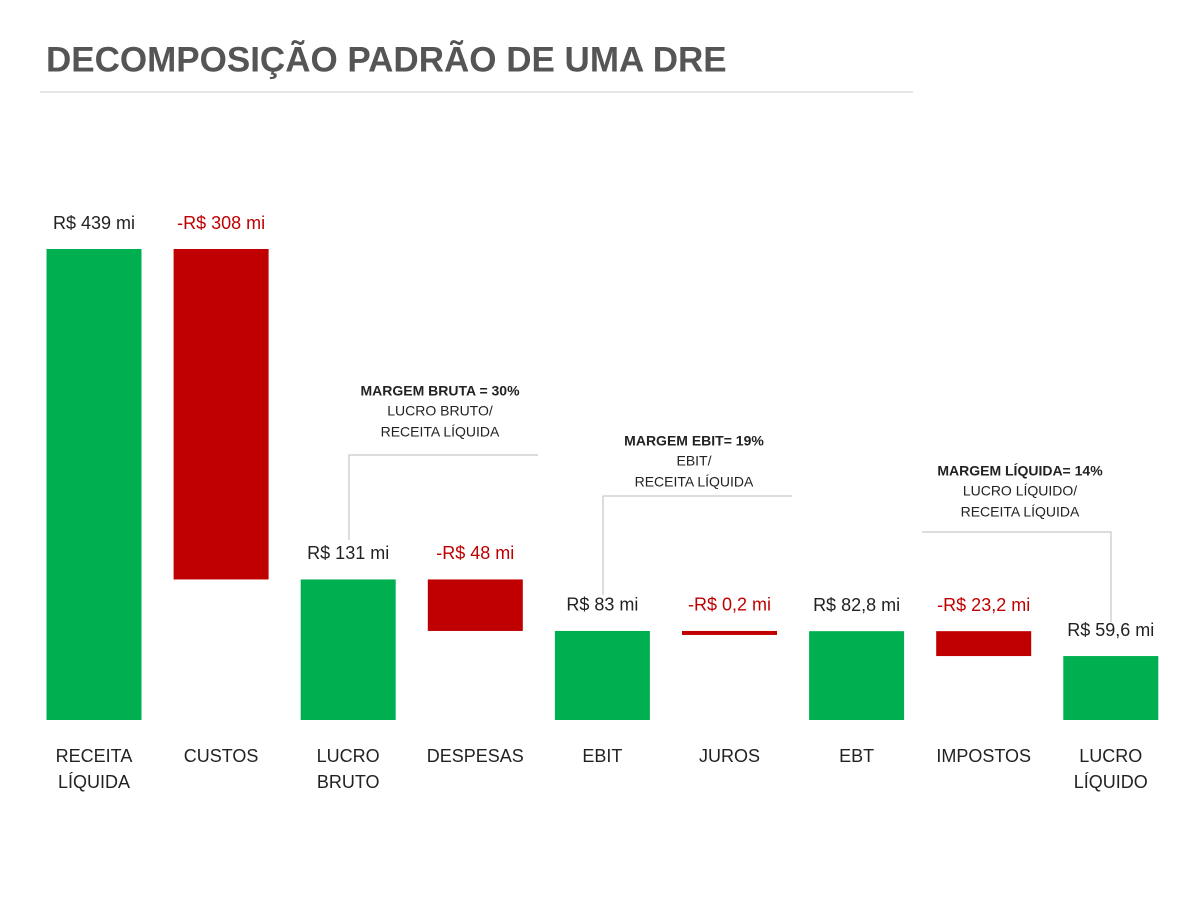 The image size is (1200, 900). What do you see at coordinates (94, 223) in the screenshot?
I see `value-label: R$ 439 mi` at bounding box center [94, 223].